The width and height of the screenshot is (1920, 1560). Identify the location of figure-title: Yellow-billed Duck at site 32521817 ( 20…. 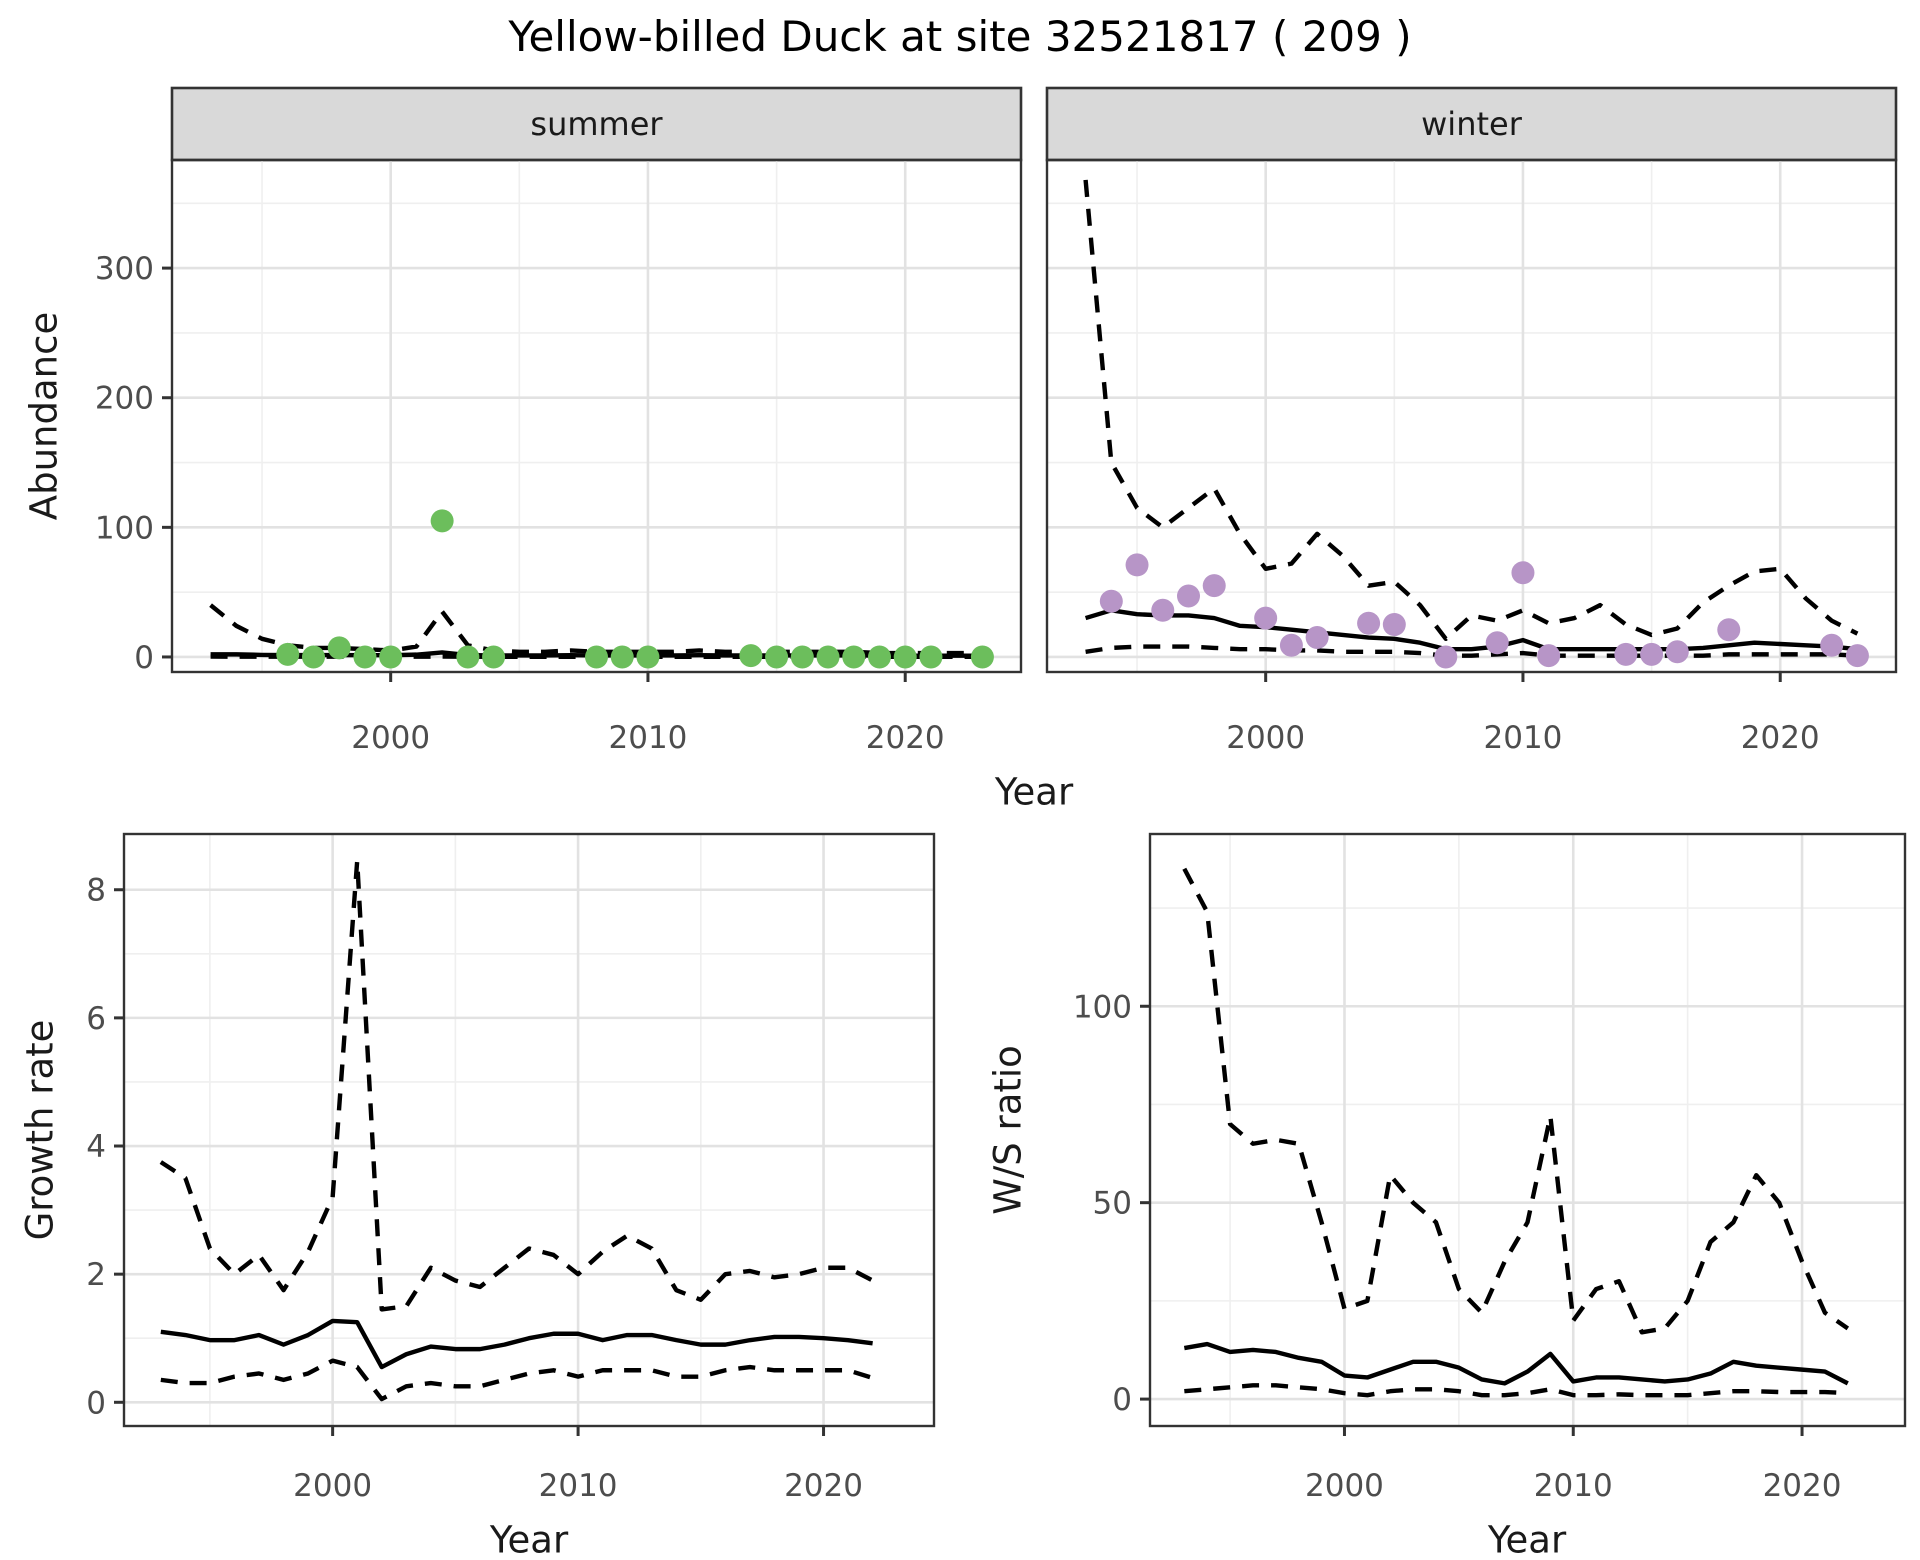
(960, 36).